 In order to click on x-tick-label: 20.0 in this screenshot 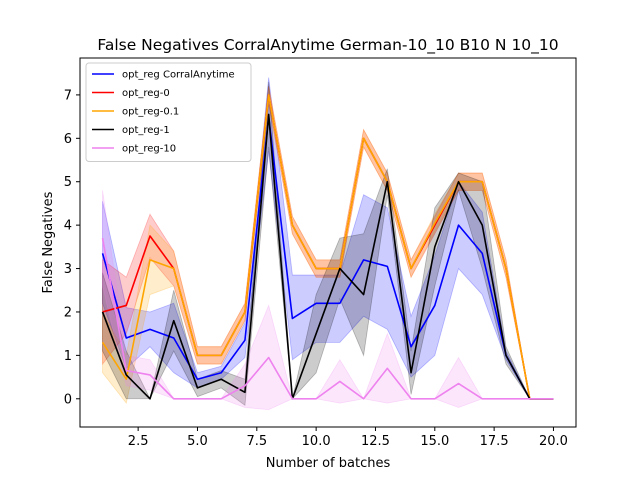, I will do `click(553, 441)`.